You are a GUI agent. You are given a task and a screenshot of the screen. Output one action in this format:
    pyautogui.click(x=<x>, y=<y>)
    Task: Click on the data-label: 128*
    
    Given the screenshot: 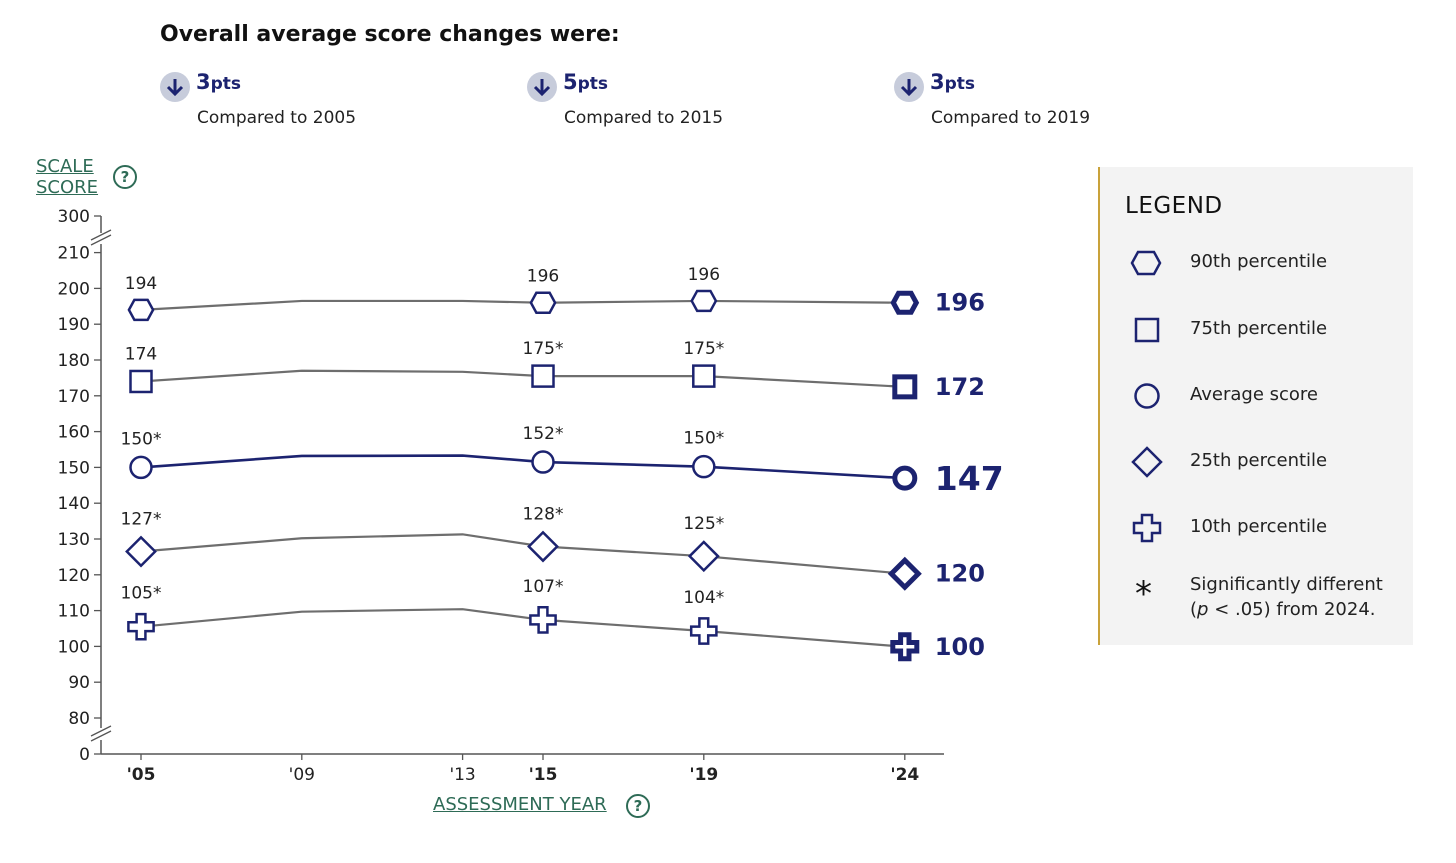 What is the action you would take?
    pyautogui.click(x=543, y=515)
    